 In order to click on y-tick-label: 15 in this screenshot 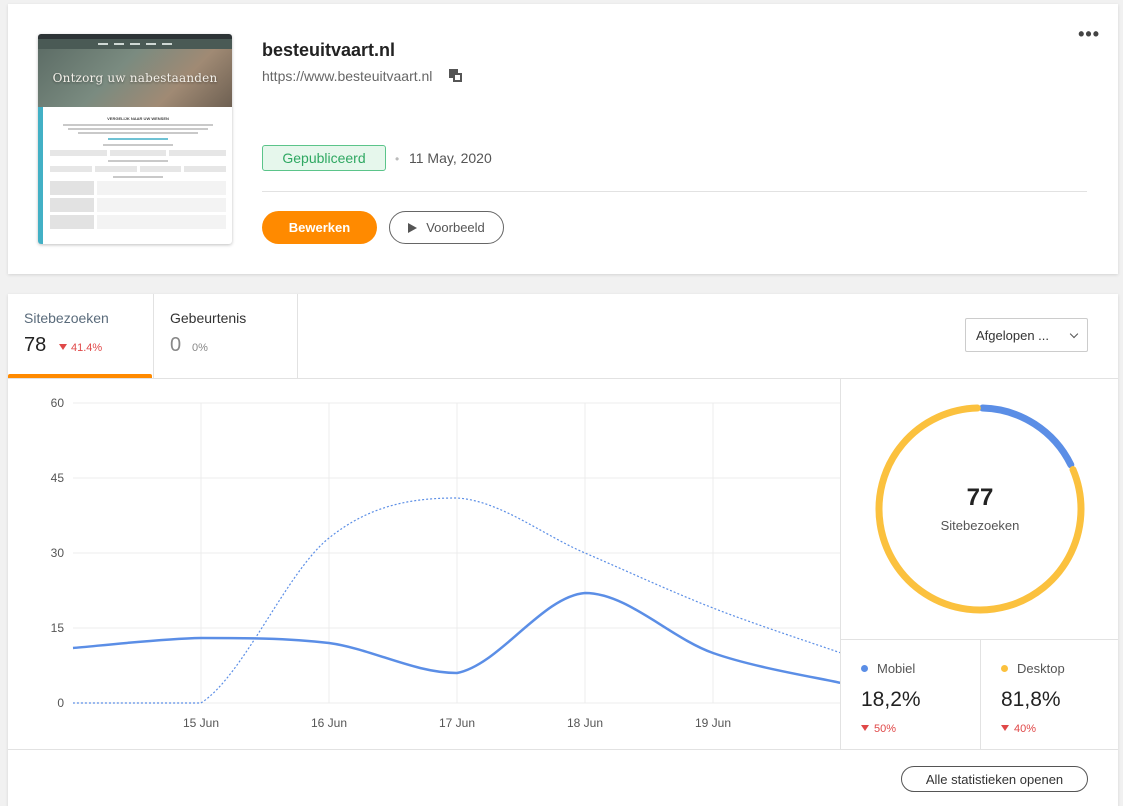, I will do `click(58, 628)`.